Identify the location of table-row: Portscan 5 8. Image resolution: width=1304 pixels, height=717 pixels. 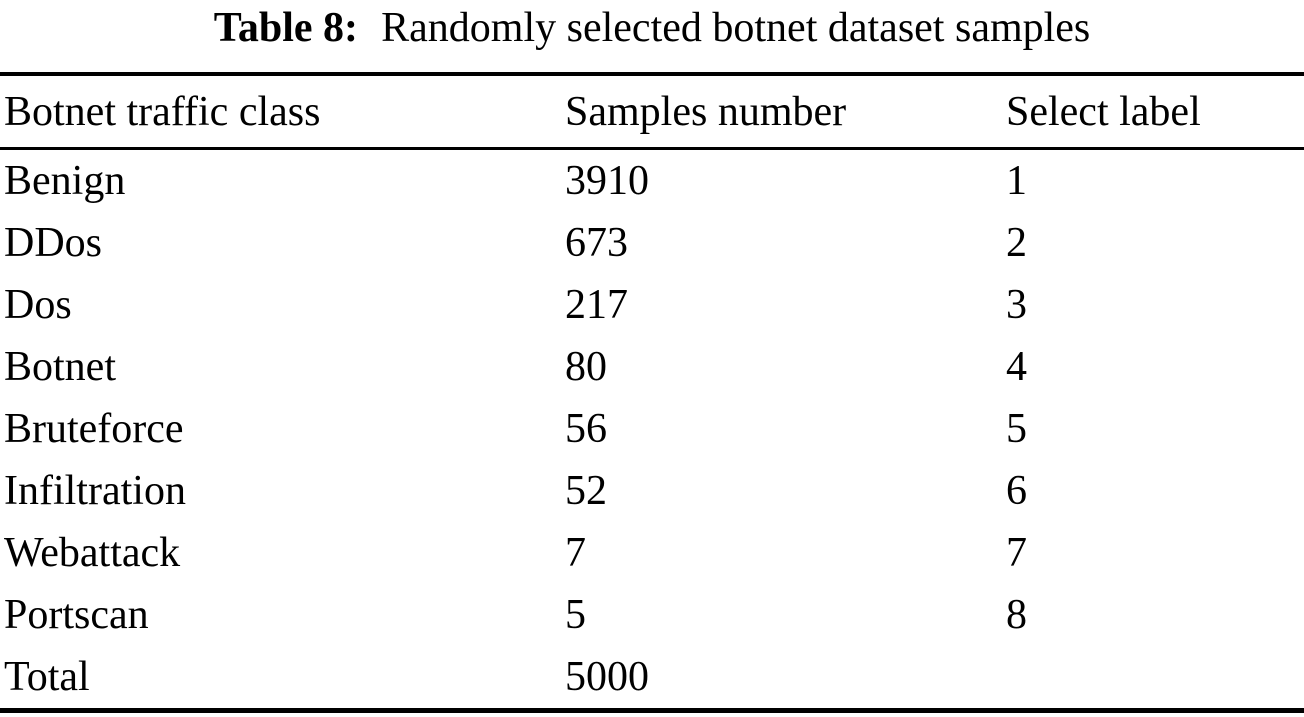
(652, 615).